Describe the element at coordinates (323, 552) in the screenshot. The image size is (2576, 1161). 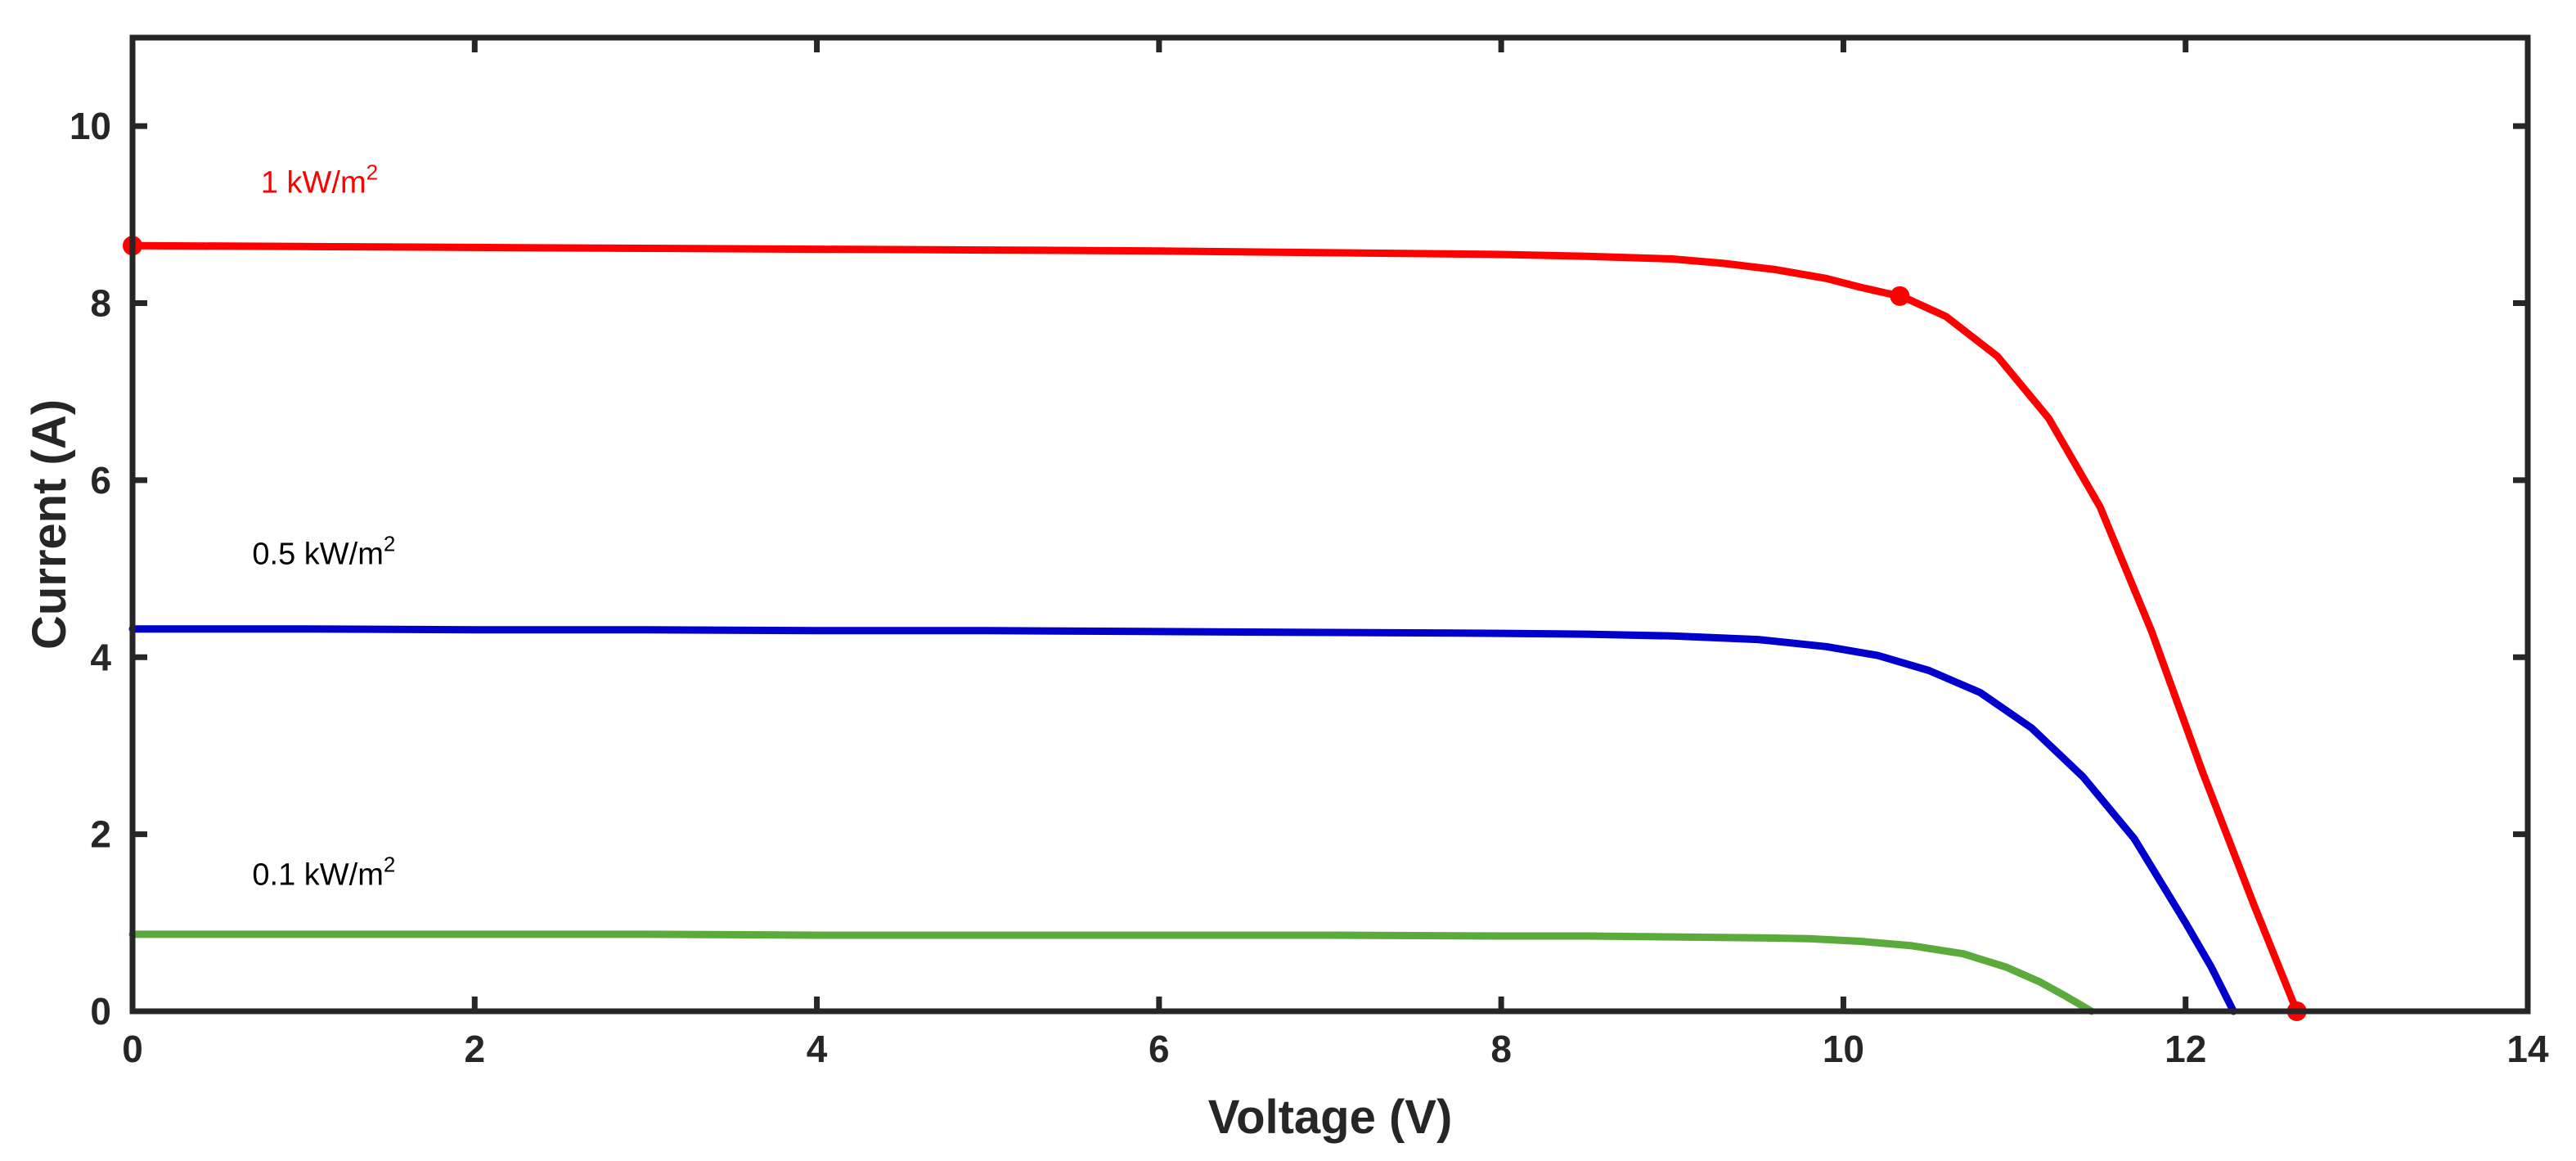
I see `curve-label-0-5-kw-m2: 0.5 kW/m2` at that location.